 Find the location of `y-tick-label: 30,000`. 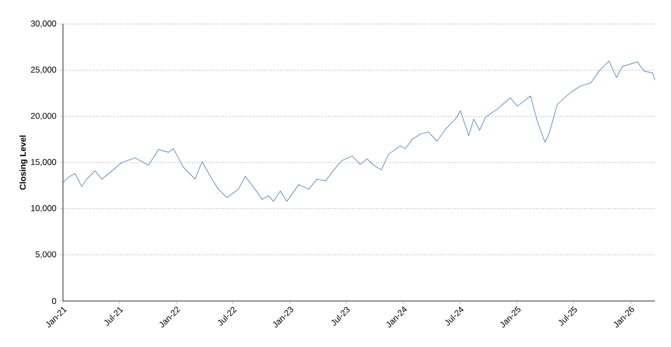

y-tick-label: 30,000 is located at coordinates (43, 24).